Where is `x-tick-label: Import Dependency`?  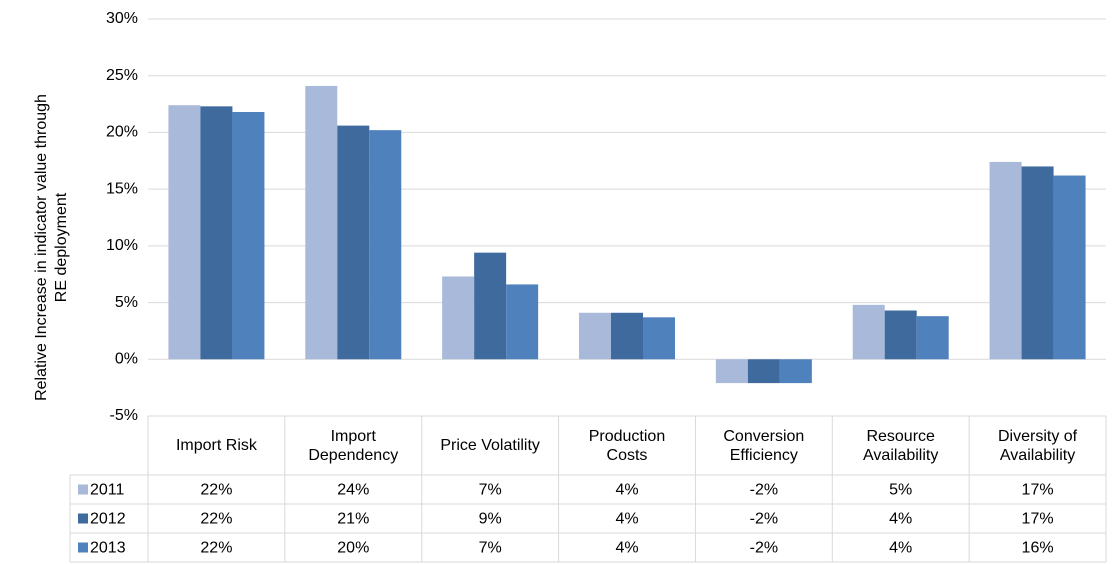
x-tick-label: Import Dependency is located at coordinates (353, 445).